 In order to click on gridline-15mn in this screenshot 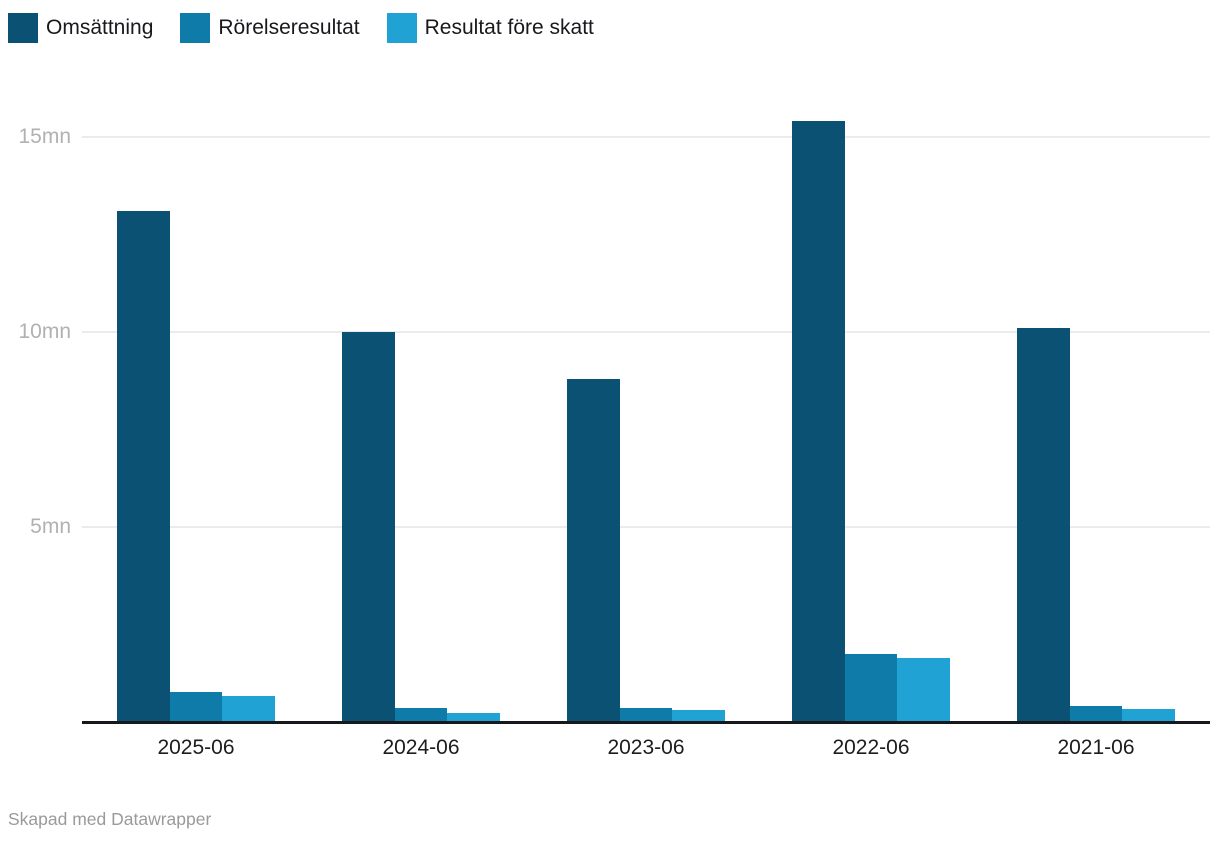, I will do `click(646, 137)`.